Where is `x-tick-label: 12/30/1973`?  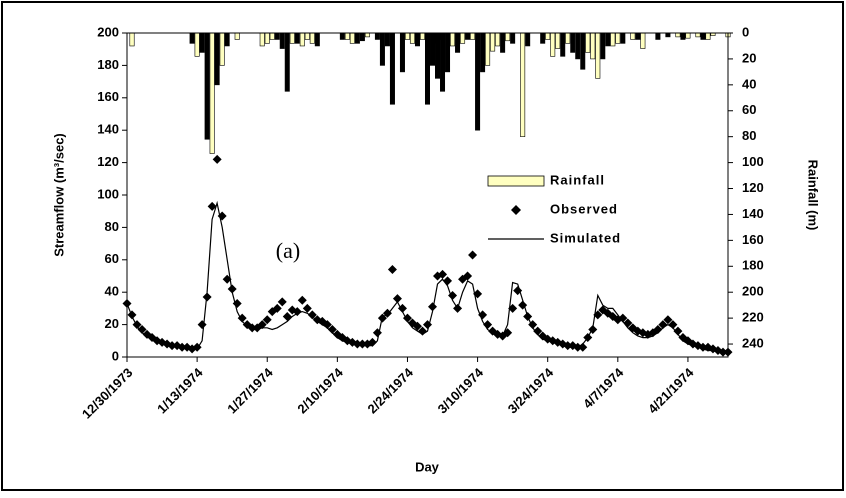
x-tick-label: 12/30/1973 is located at coordinates (107, 393).